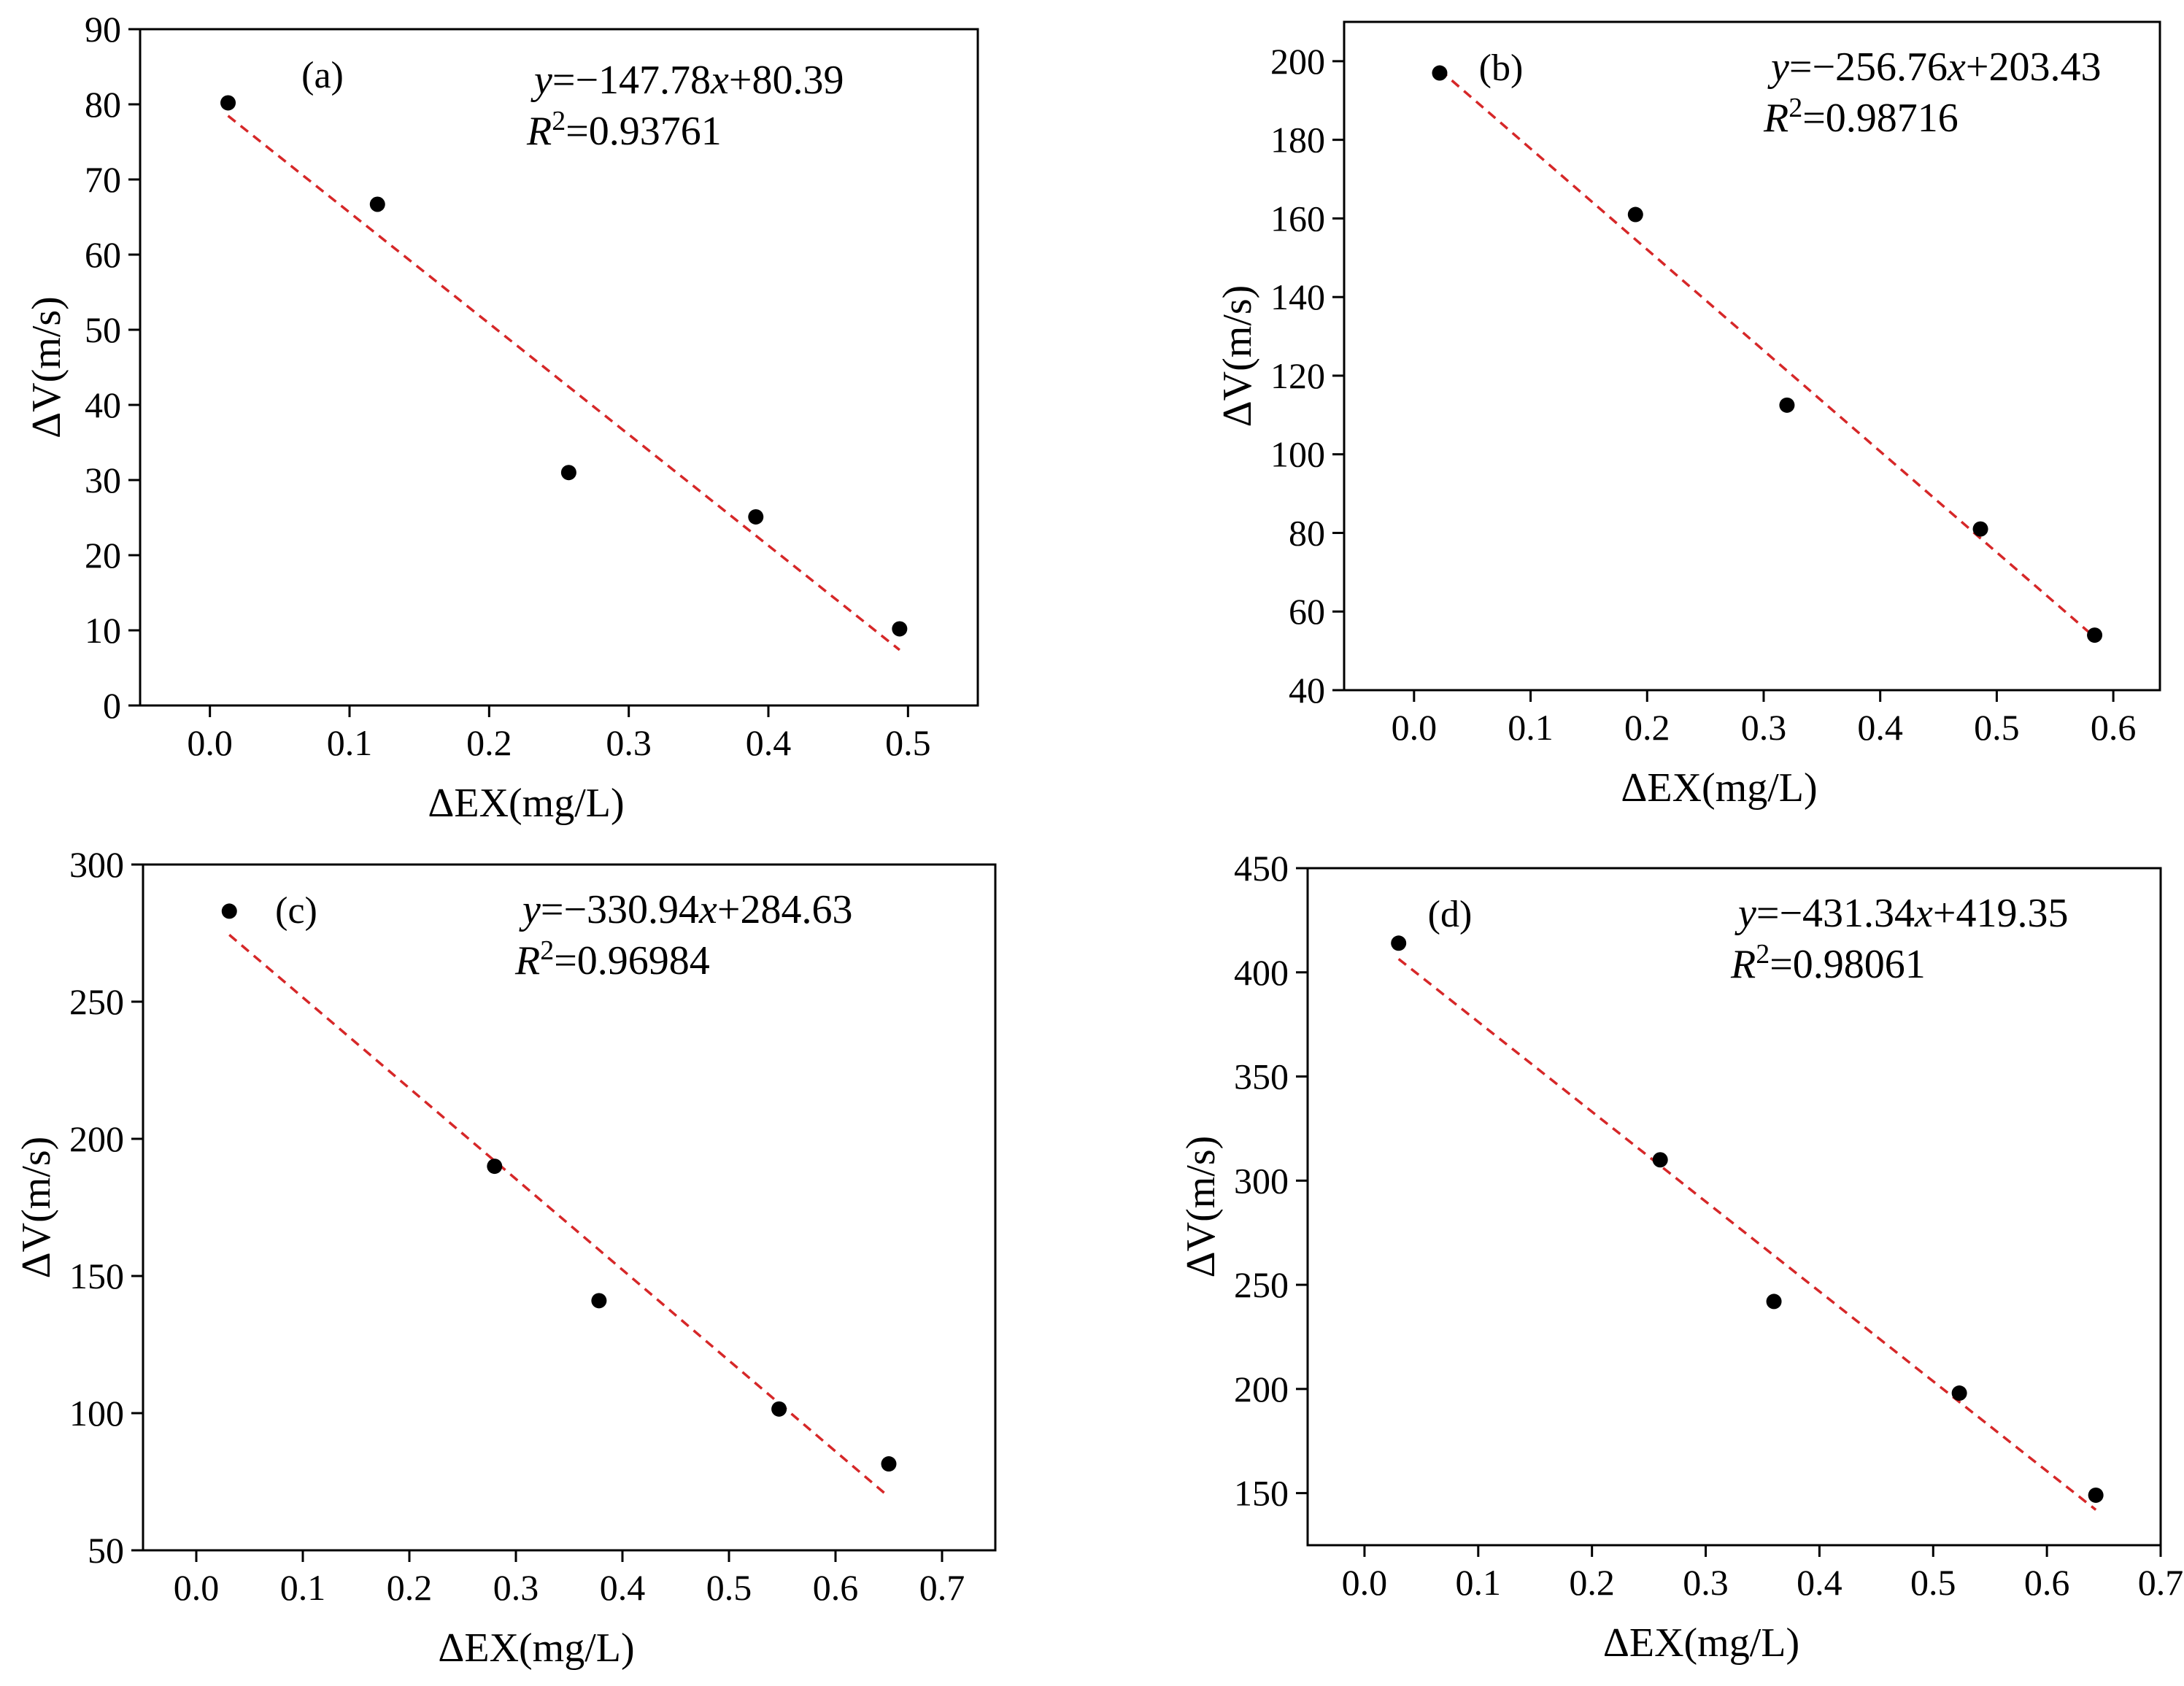 The image size is (2184, 1686). What do you see at coordinates (785, 910) in the screenshot?
I see `fit-equation-part: +284.63` at bounding box center [785, 910].